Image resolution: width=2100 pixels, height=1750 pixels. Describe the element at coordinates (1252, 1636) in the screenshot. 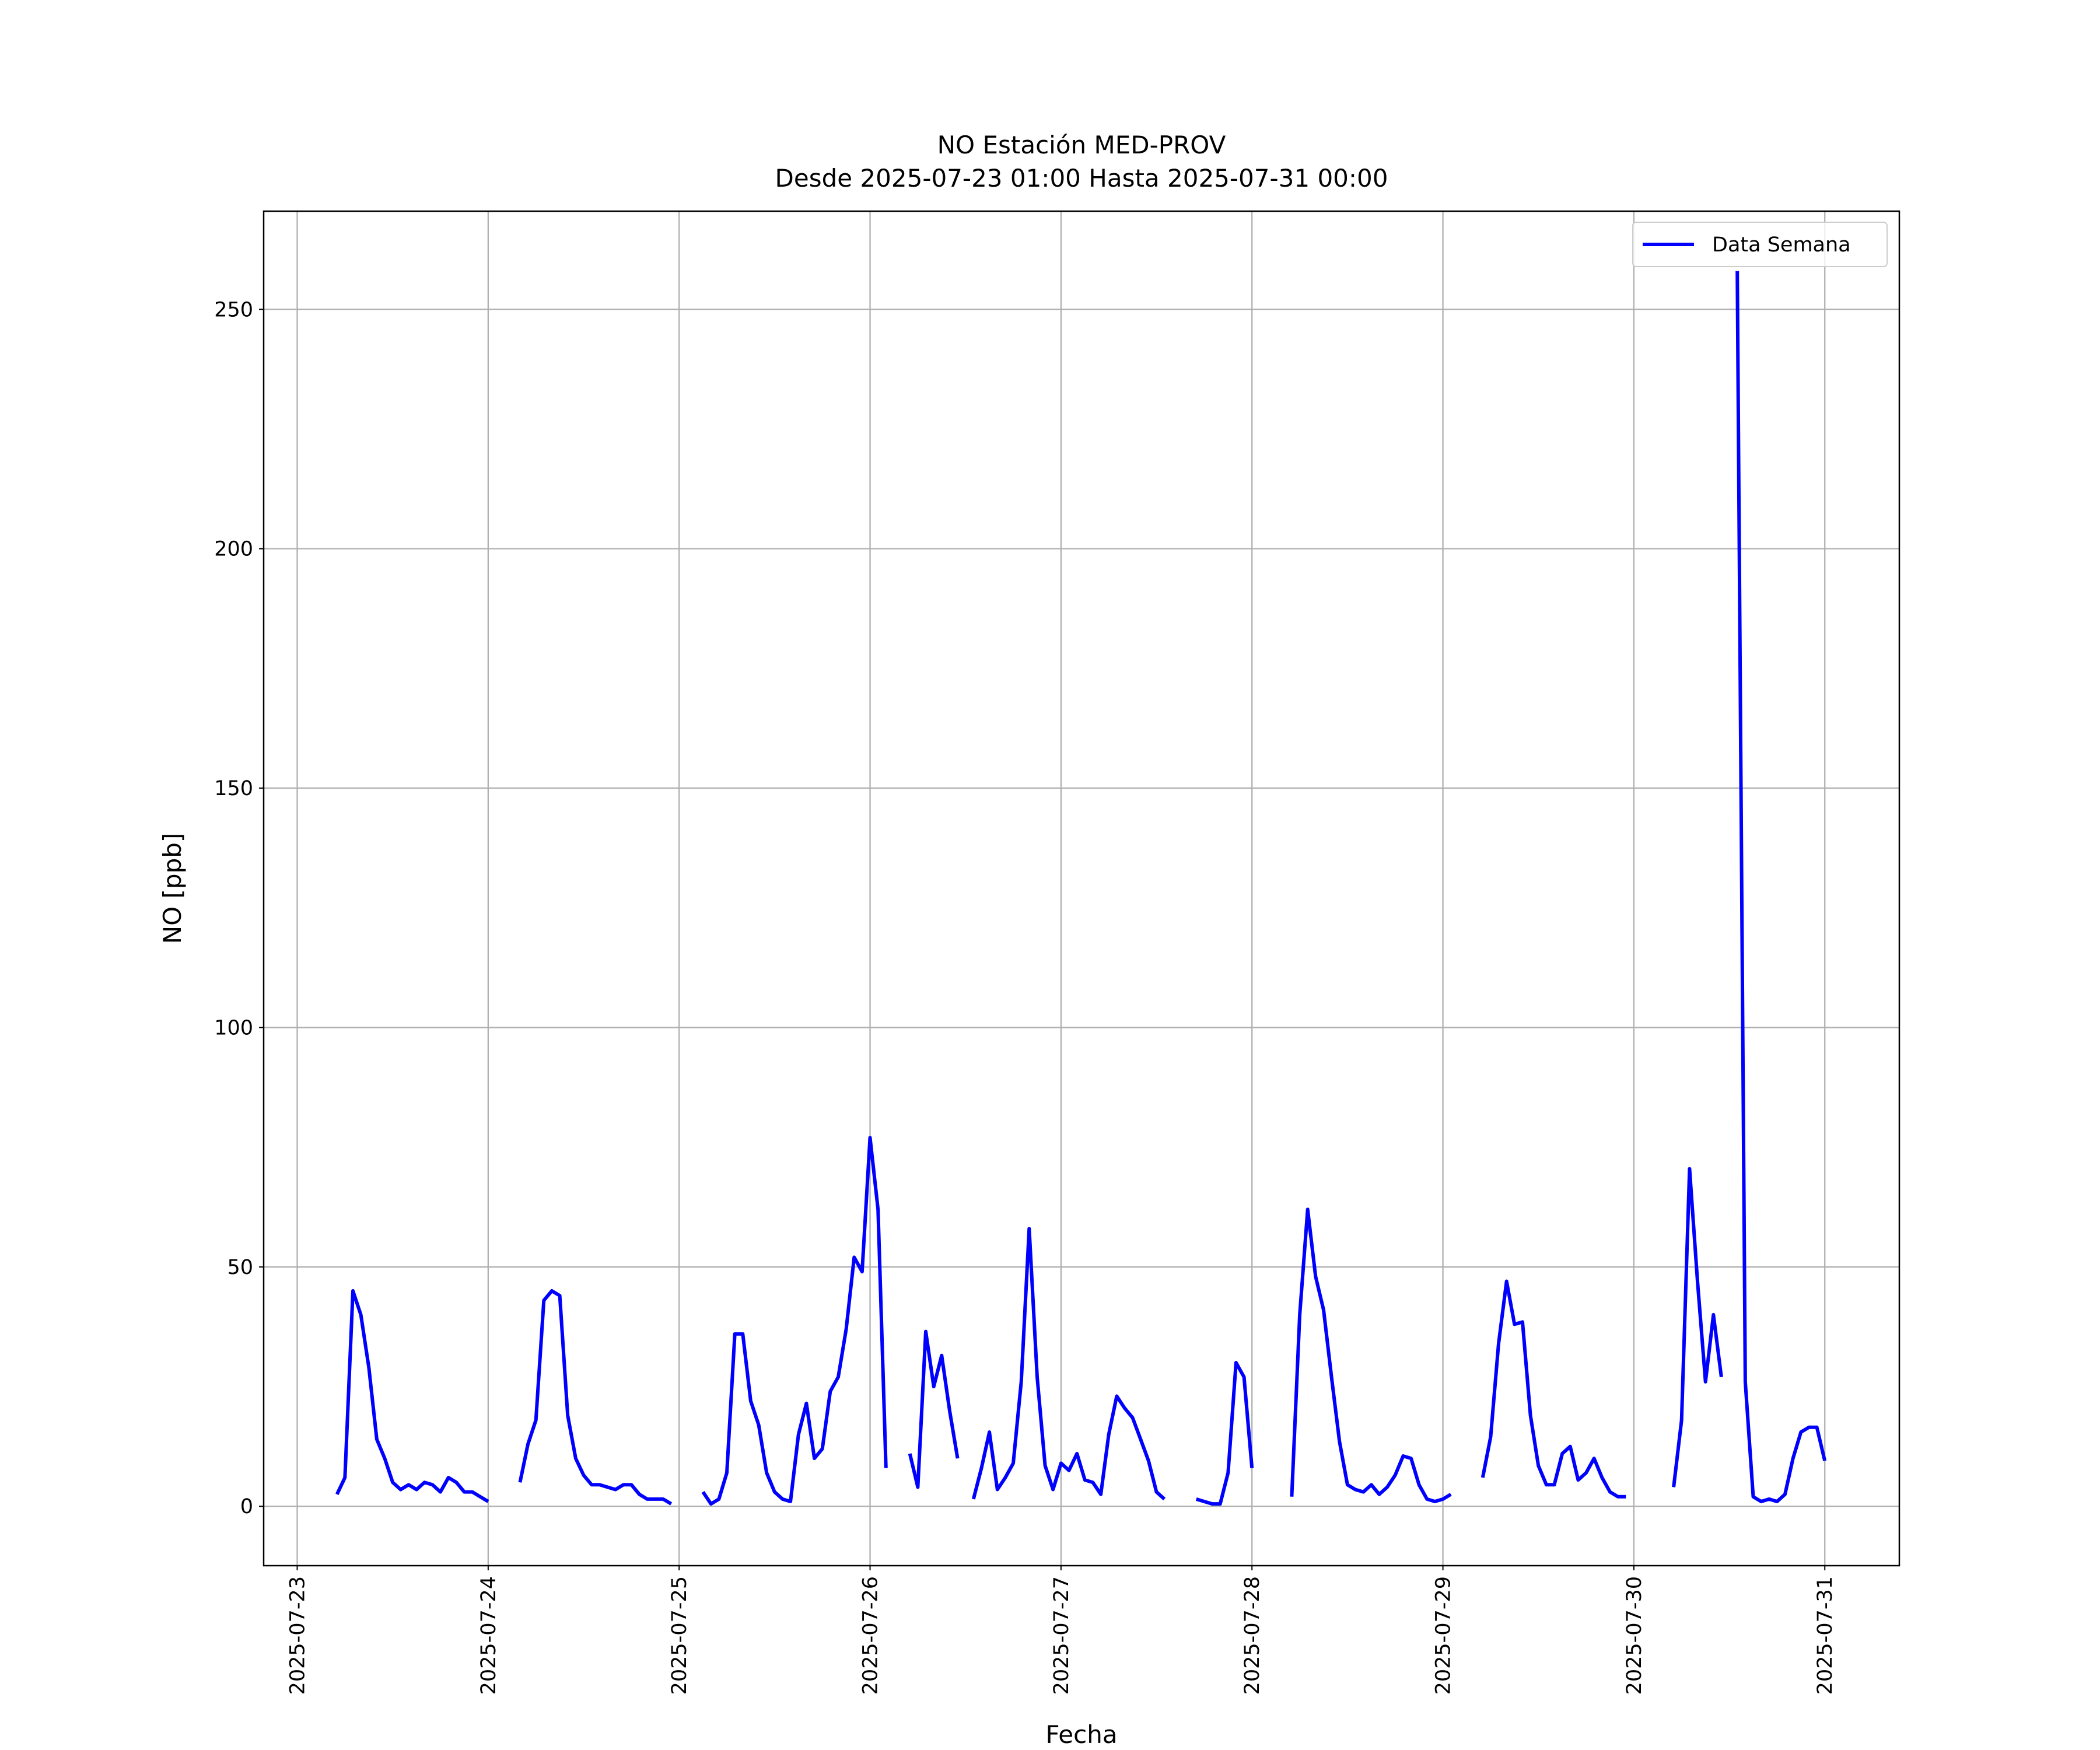

I see `x-tick-label: 2025-07-28` at that location.